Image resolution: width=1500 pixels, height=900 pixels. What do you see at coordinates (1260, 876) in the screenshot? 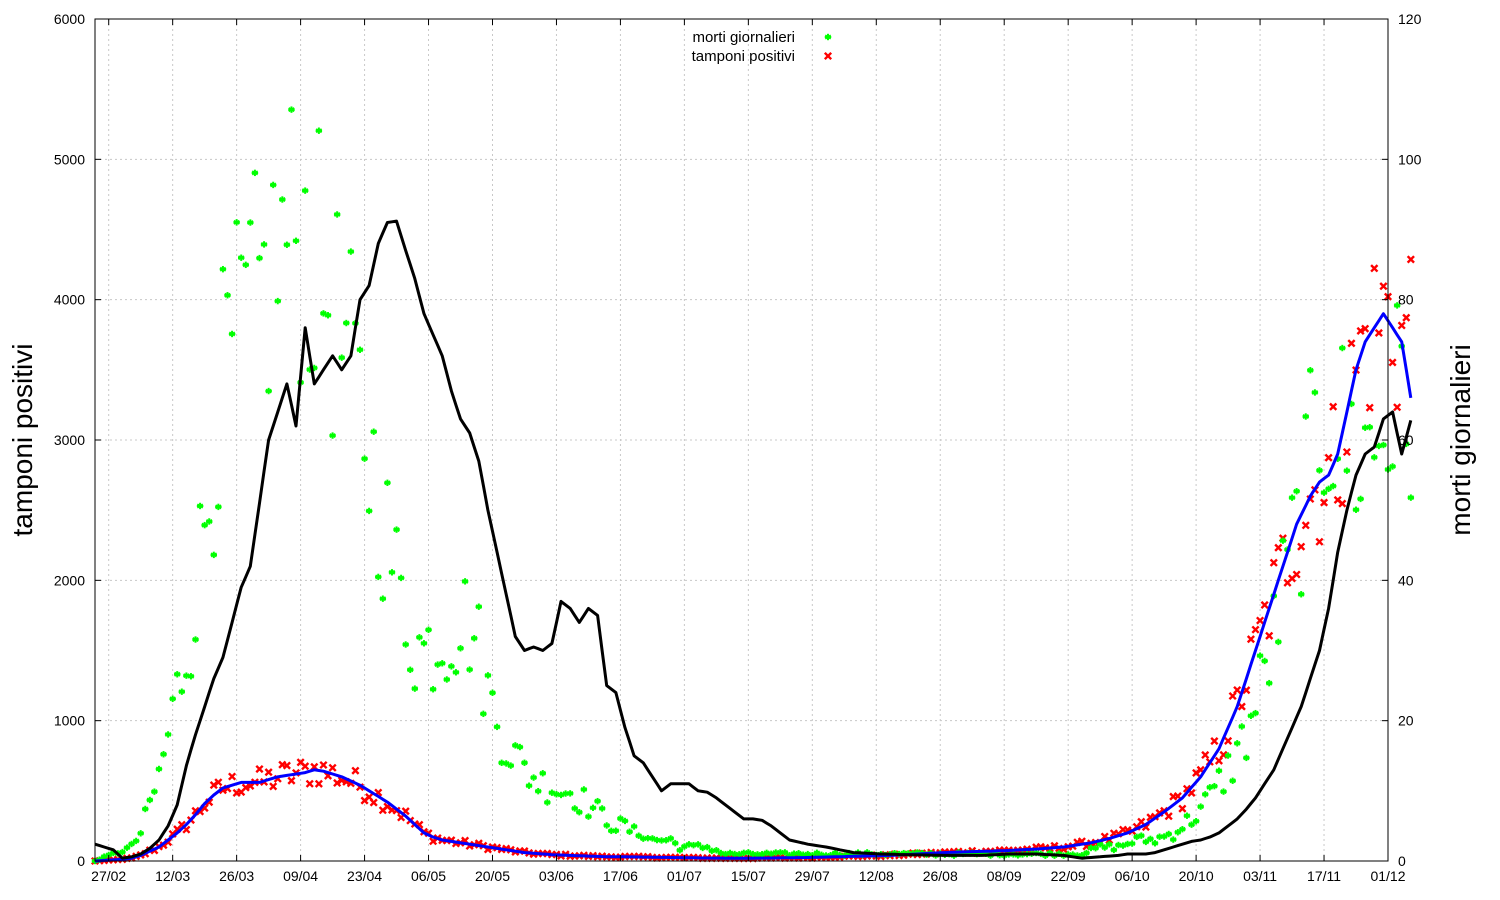
I see `x-tick-label: 03/11` at bounding box center [1260, 876].